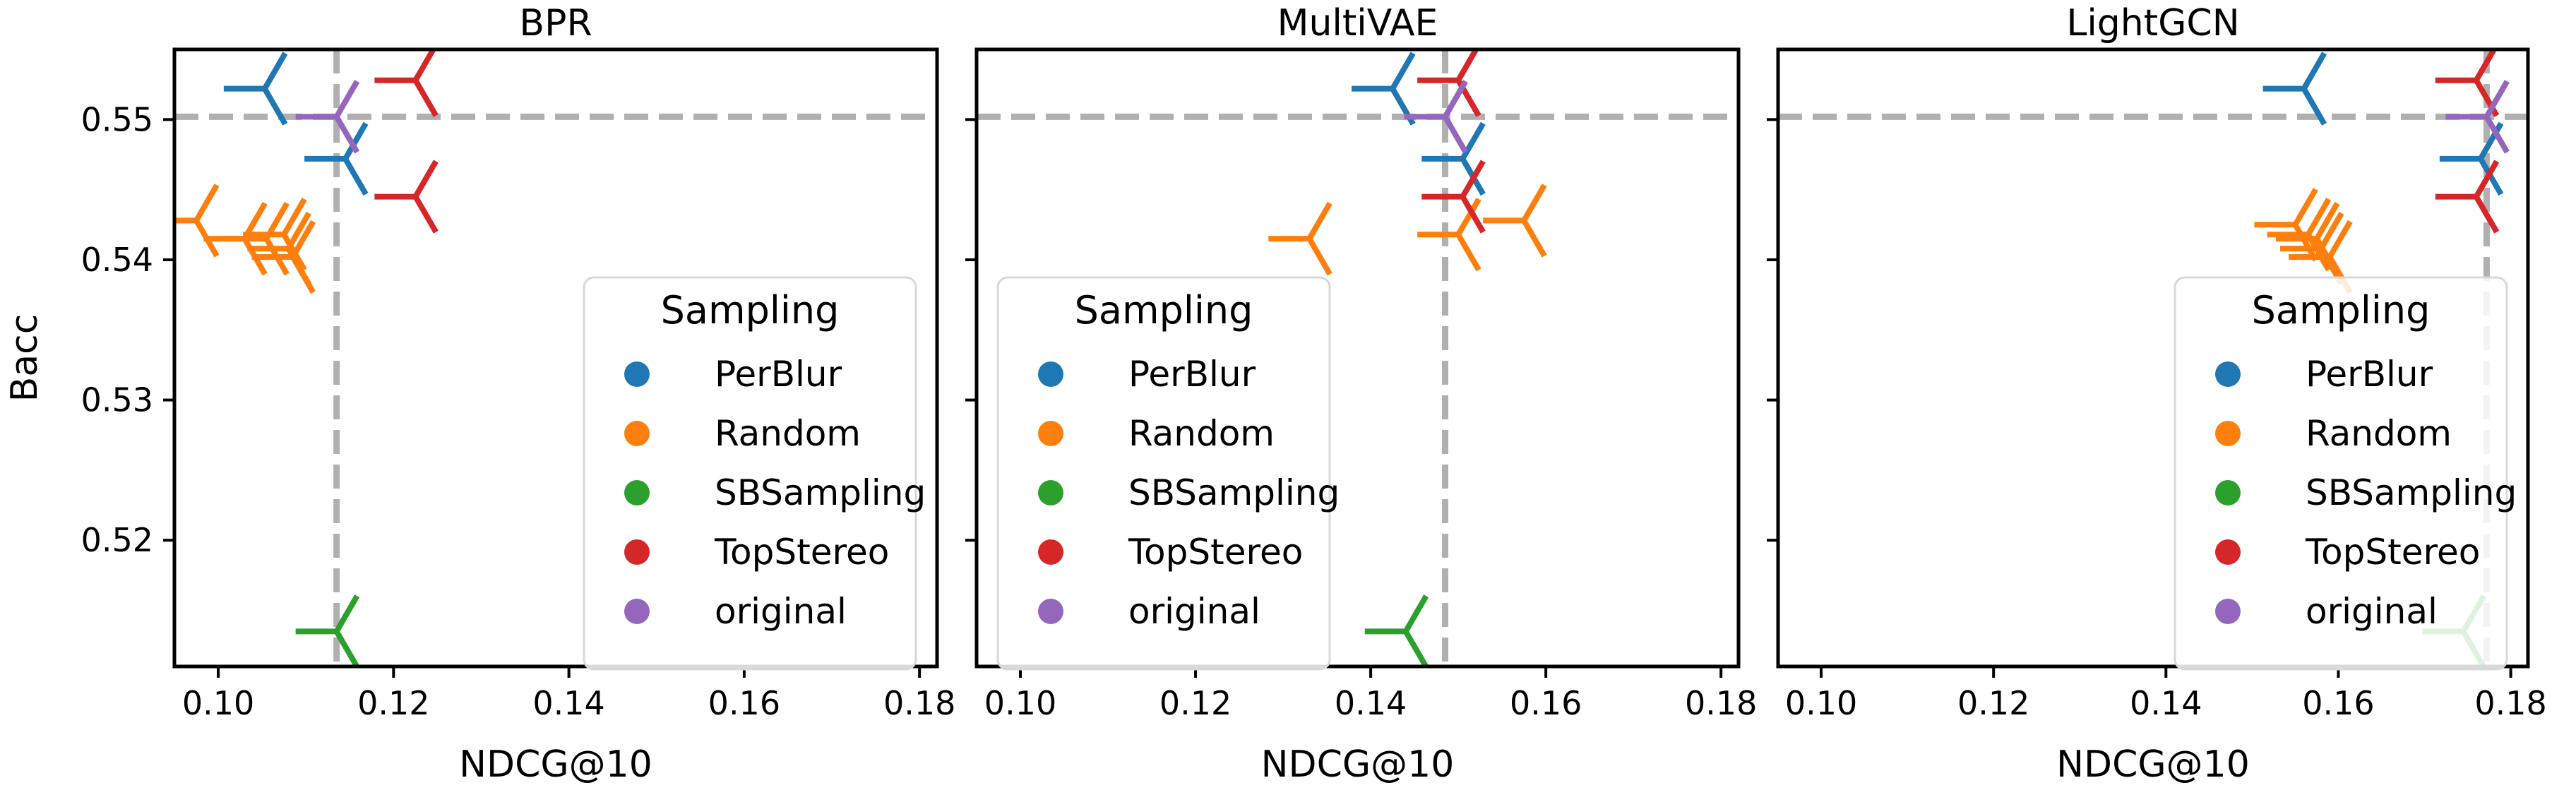  Describe the element at coordinates (406, 141) in the screenshot. I see `series-topstereo` at that location.